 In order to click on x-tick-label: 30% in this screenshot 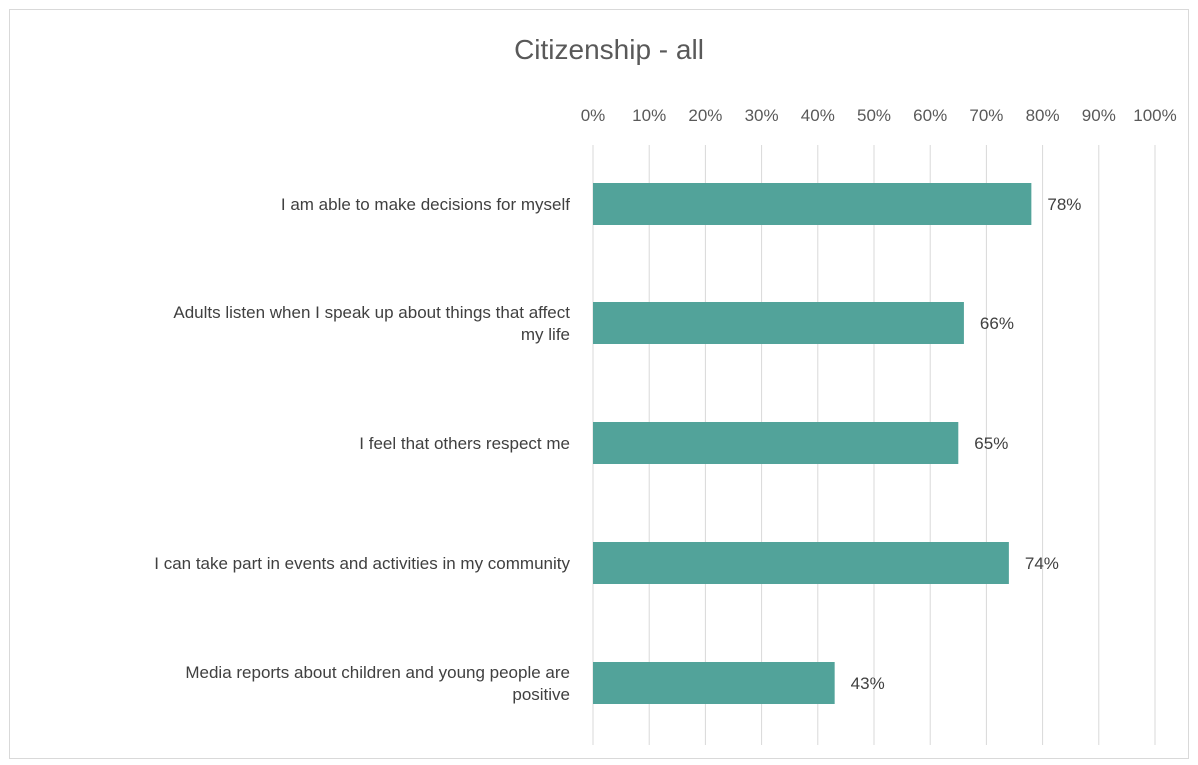, I will do `click(762, 115)`.